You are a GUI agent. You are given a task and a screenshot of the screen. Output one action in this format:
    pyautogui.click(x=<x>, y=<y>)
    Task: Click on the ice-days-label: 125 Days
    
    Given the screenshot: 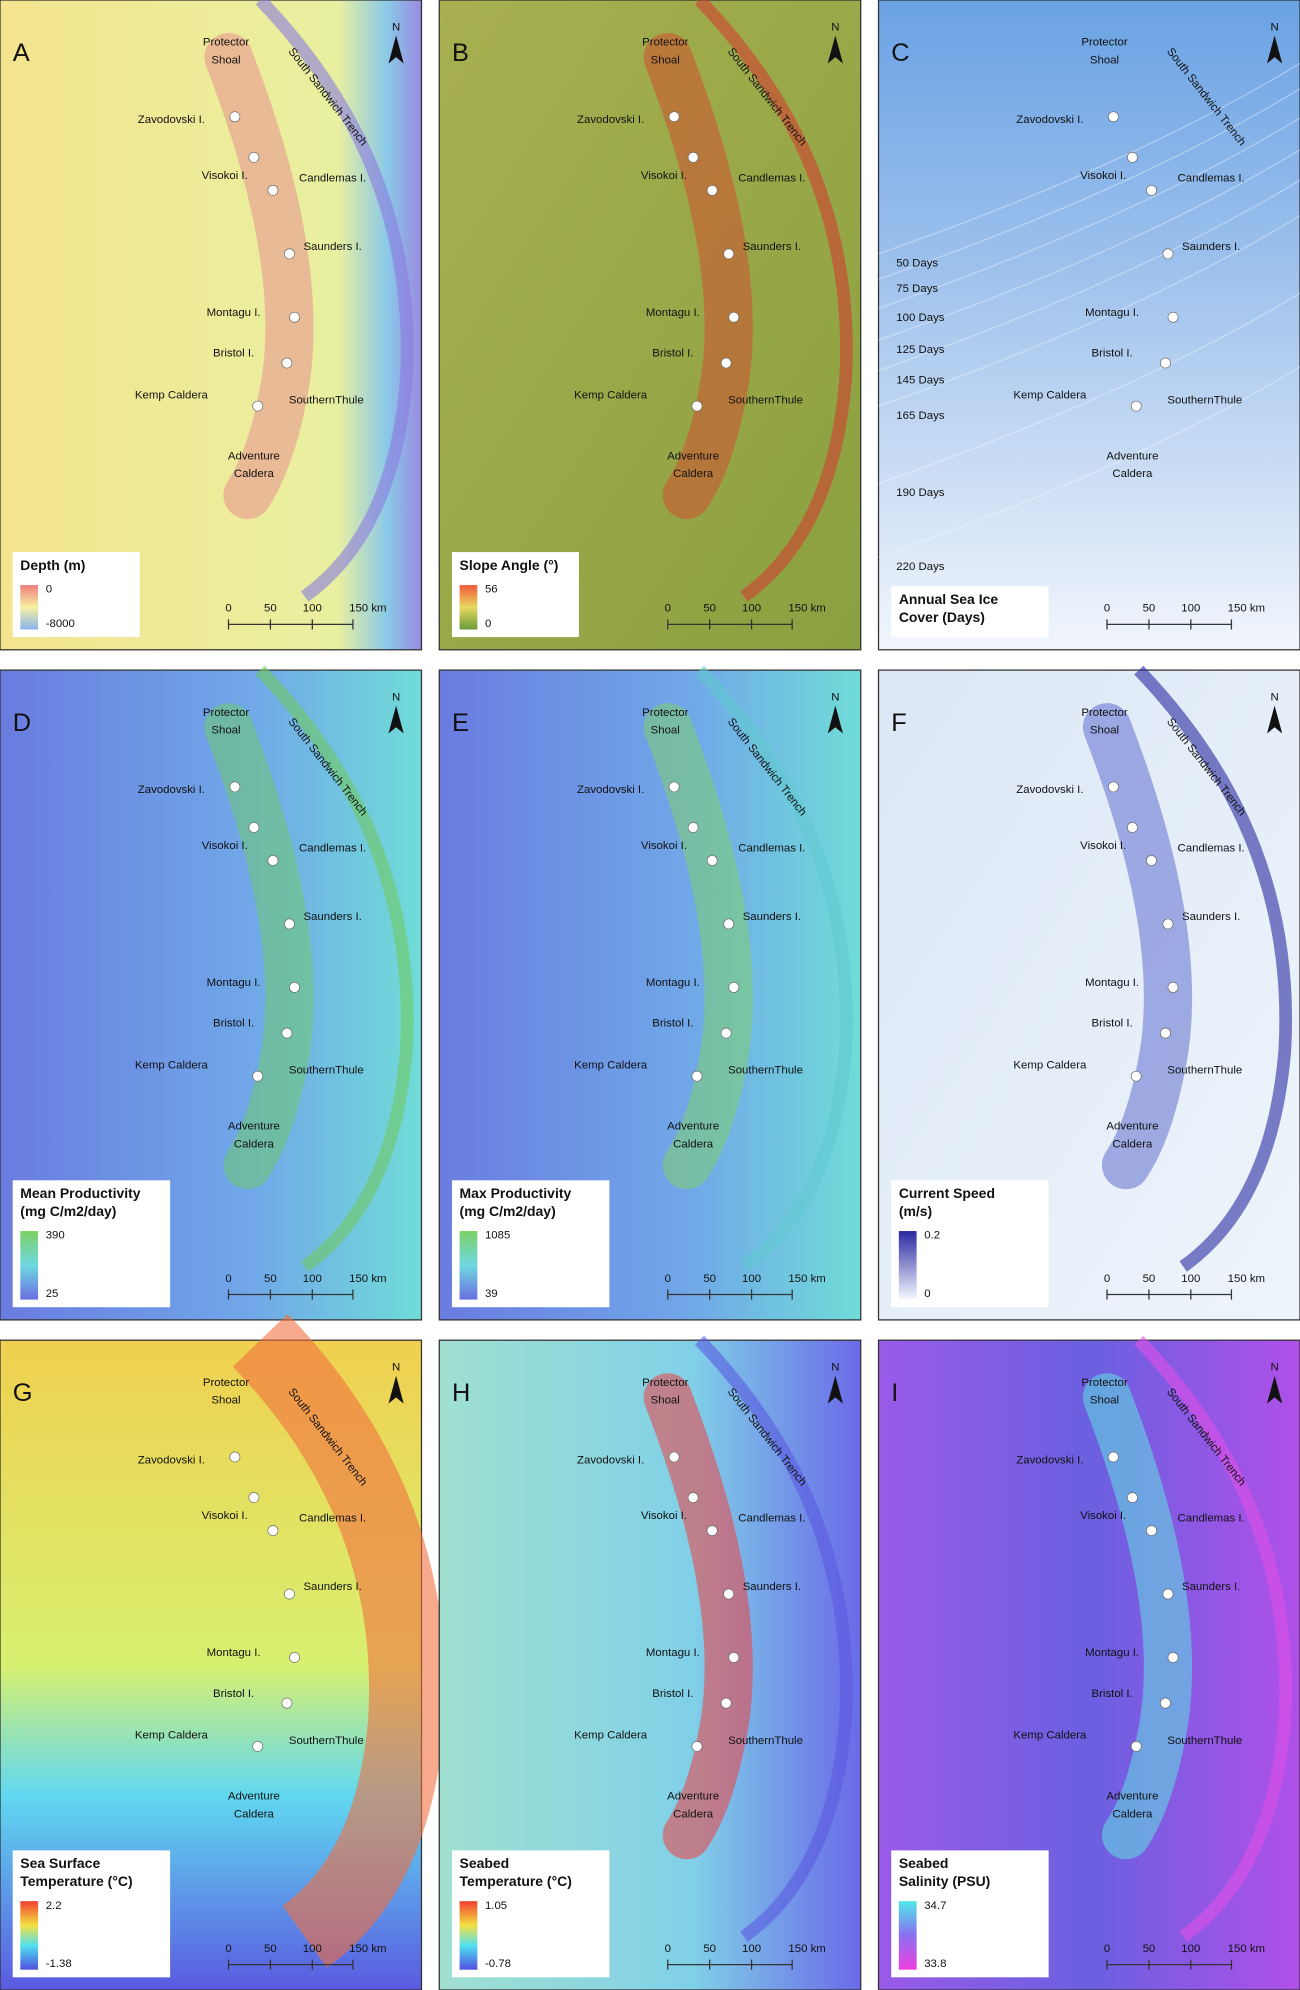 What is the action you would take?
    pyautogui.click(x=920, y=350)
    